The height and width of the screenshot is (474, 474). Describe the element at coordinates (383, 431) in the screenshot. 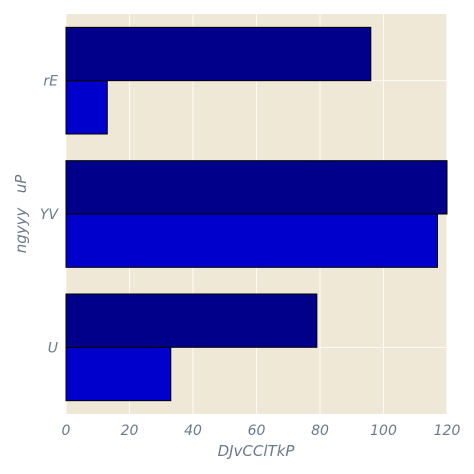

I see `x-tick-label: 100` at that location.